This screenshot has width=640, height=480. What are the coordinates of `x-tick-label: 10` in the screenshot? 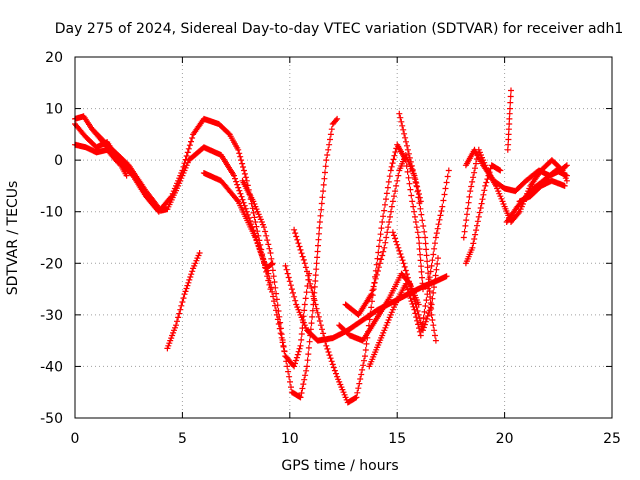 It's located at (290, 439).